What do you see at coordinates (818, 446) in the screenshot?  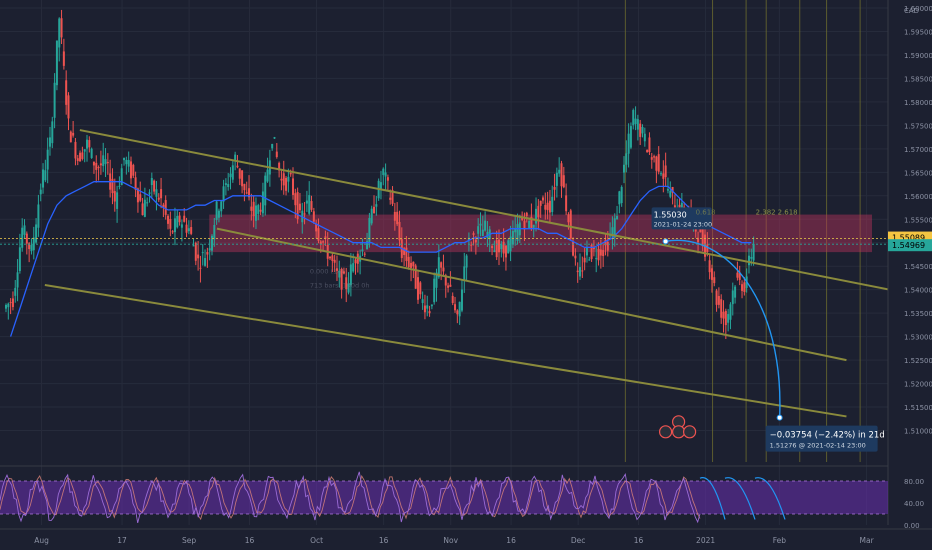 I see `target-label: 1.51276 @ 2021-02-14 23:00` at bounding box center [818, 446].